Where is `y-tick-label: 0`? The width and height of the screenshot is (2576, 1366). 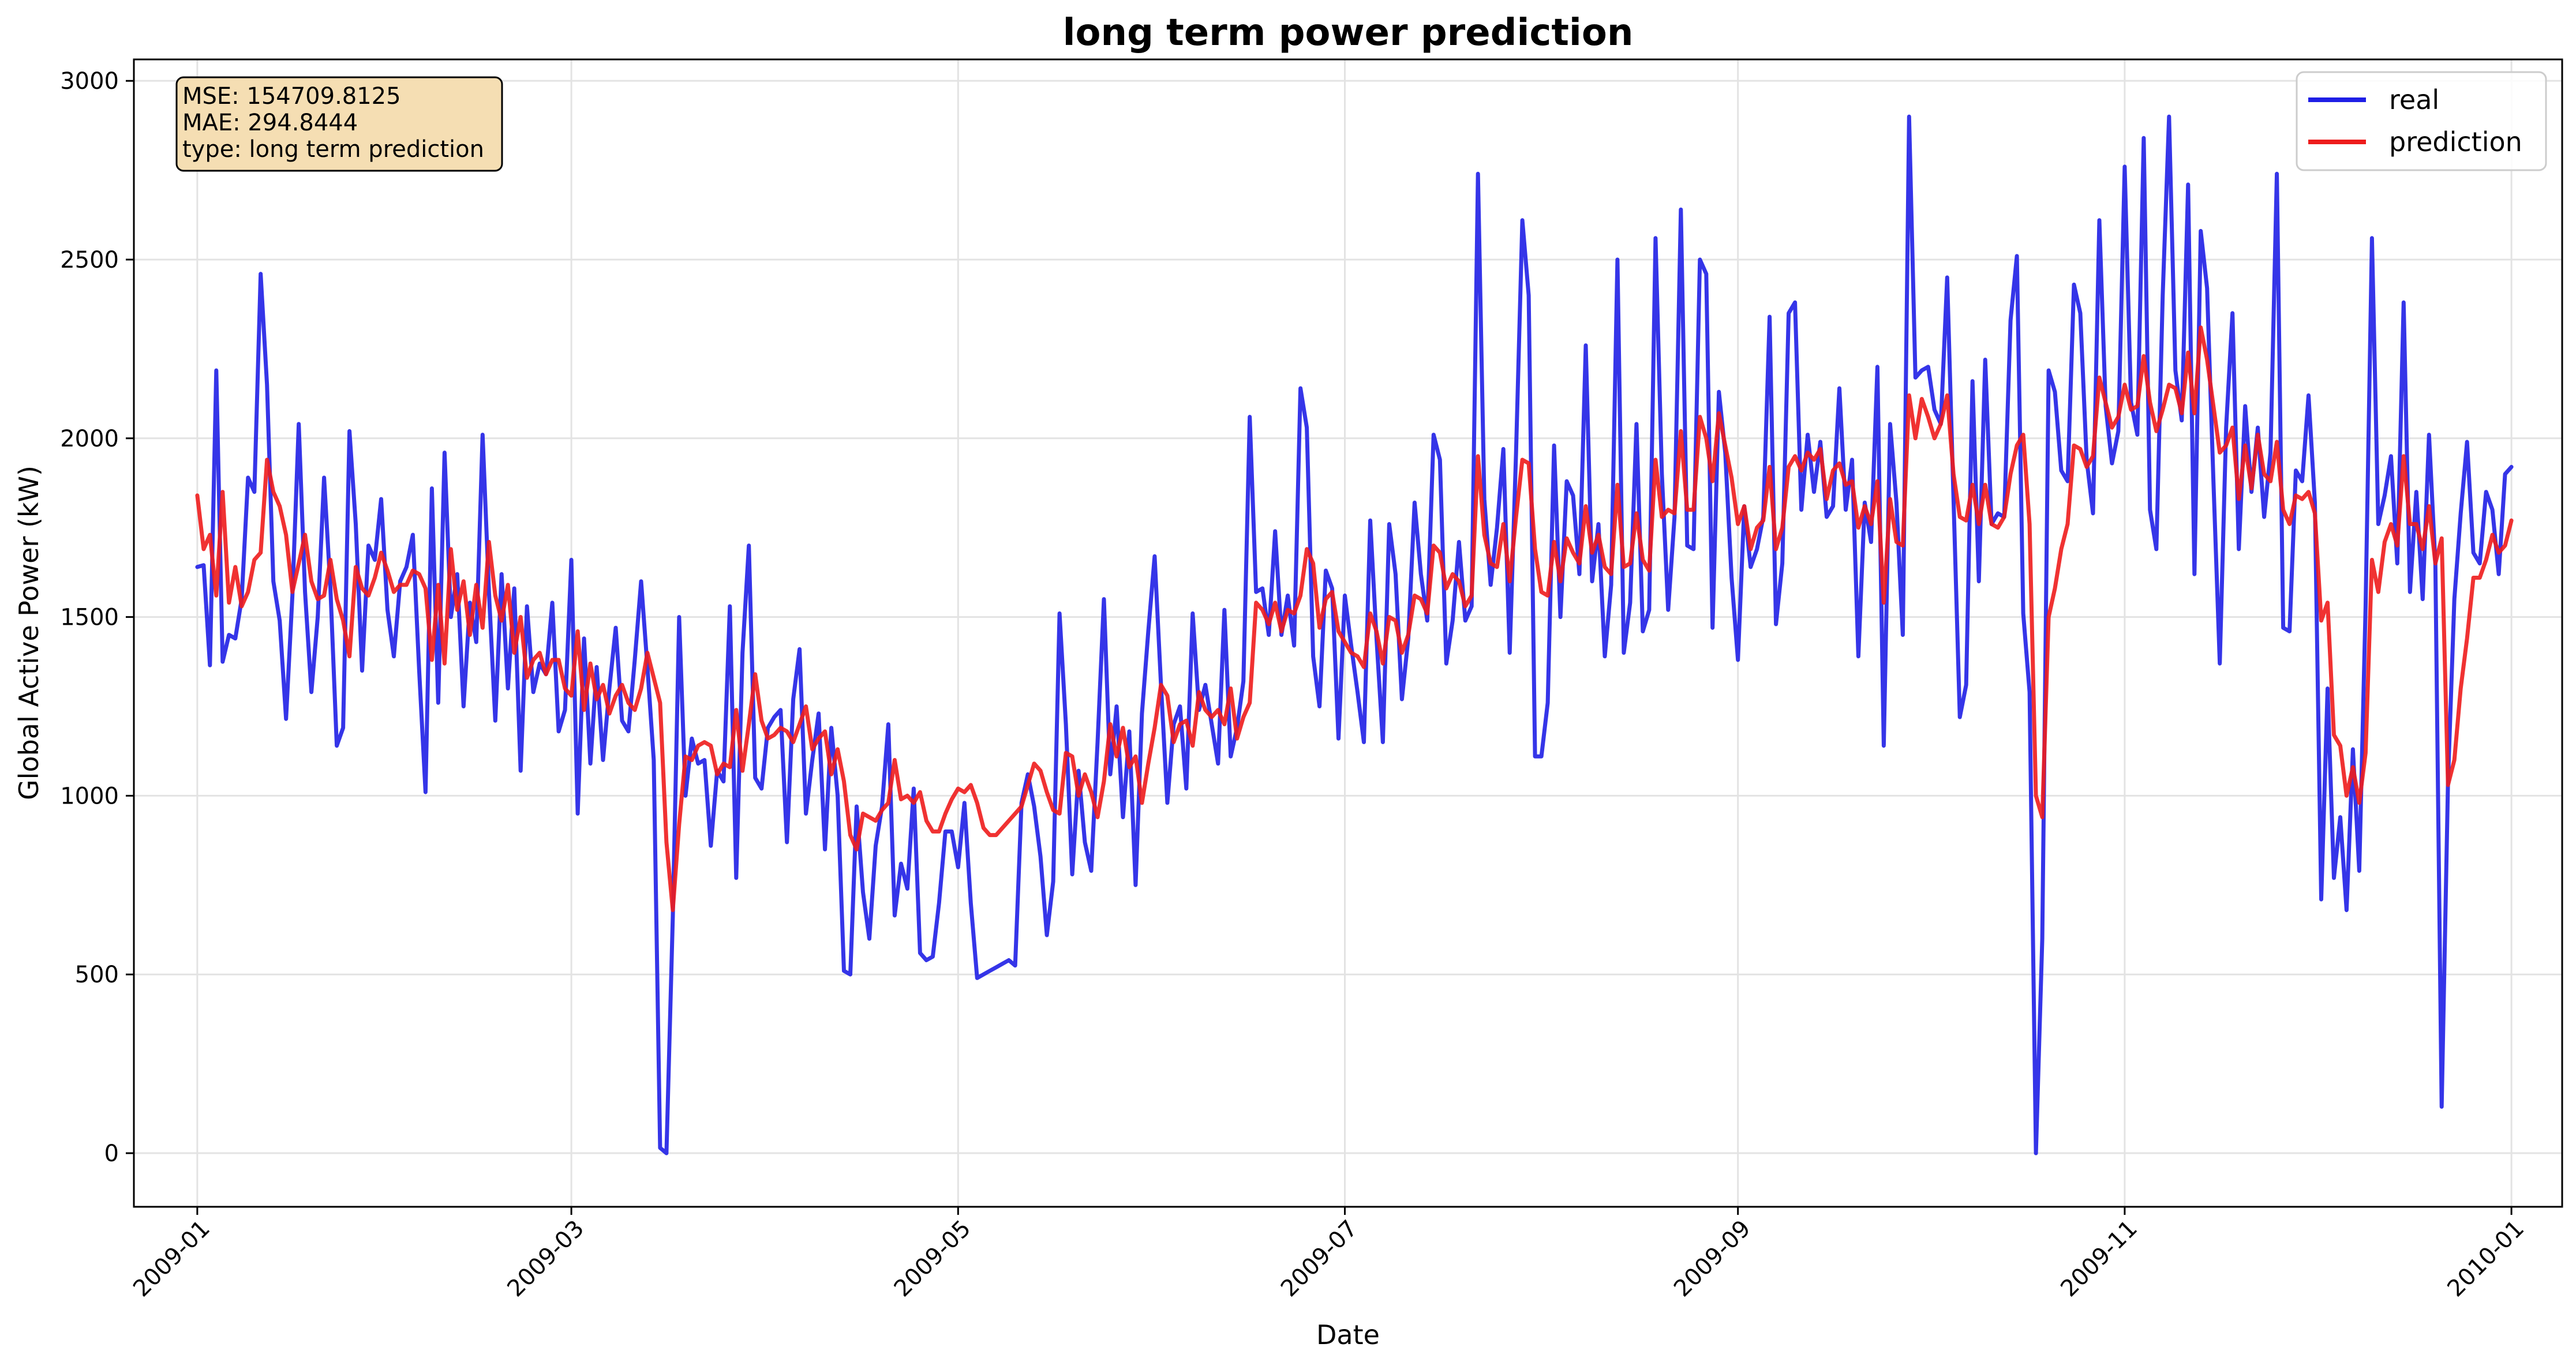 y-tick-label: 0 is located at coordinates (111, 1153).